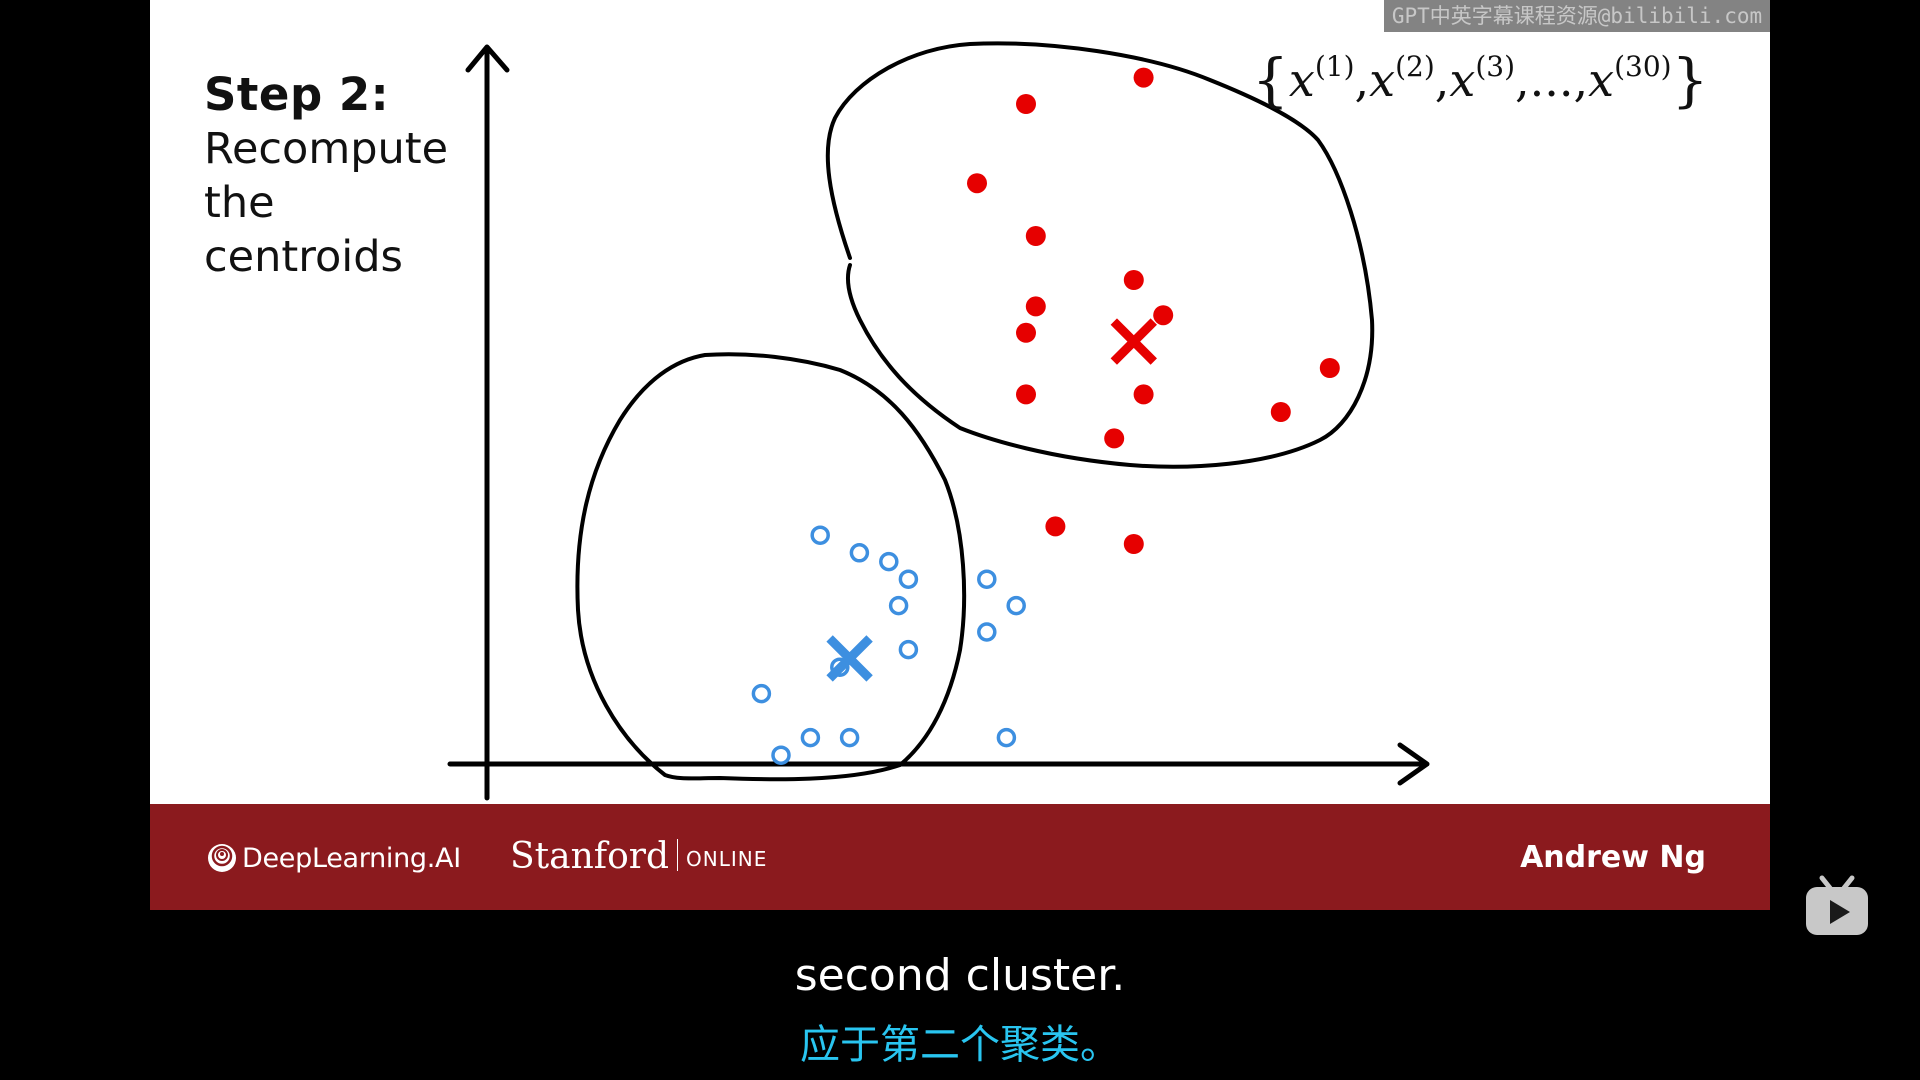 Image resolution: width=1920 pixels, height=1080 pixels. What do you see at coordinates (1577, 16) in the screenshot?
I see `watermark: GPT中英字幕课程资源@bilibili.com` at bounding box center [1577, 16].